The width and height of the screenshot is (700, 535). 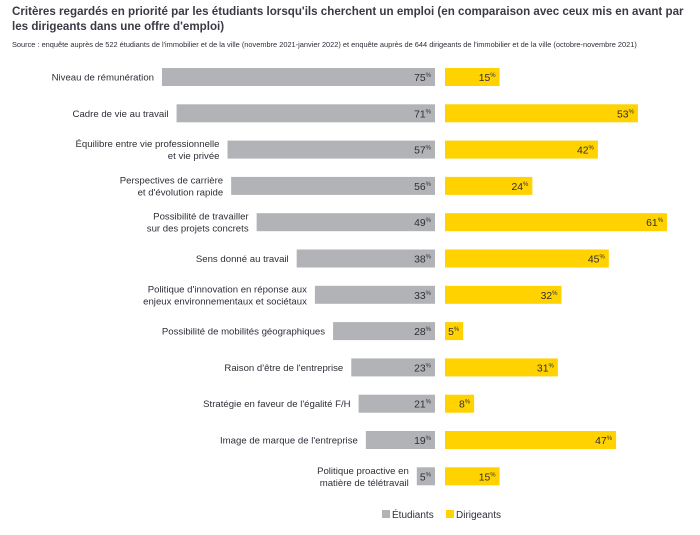 What do you see at coordinates (423, 368) in the screenshot?
I see `value-etudiants-8: 23%` at bounding box center [423, 368].